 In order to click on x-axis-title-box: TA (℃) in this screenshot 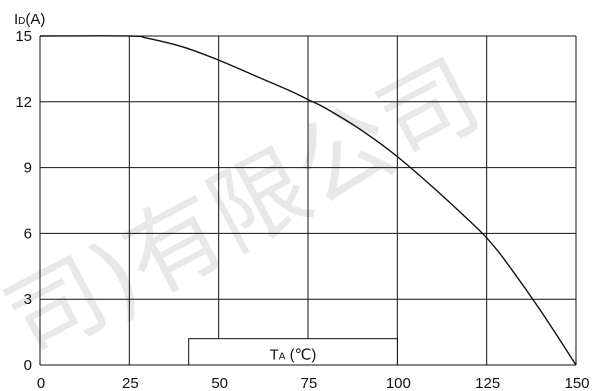, I will do `click(293, 352)`.